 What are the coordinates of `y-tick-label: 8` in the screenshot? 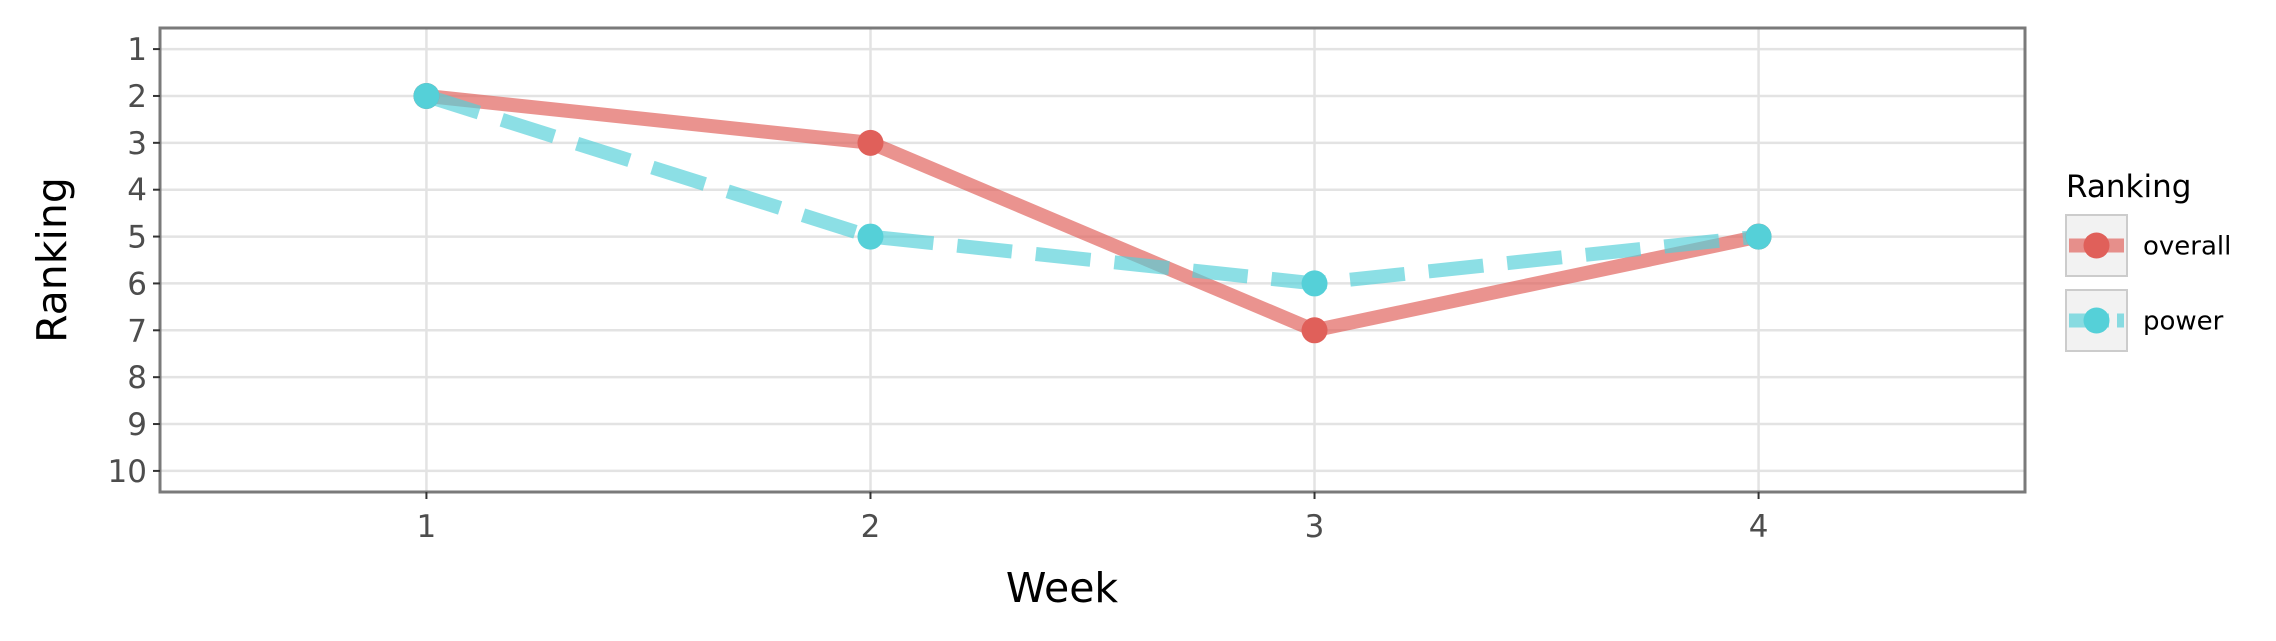 It's located at (137, 378).